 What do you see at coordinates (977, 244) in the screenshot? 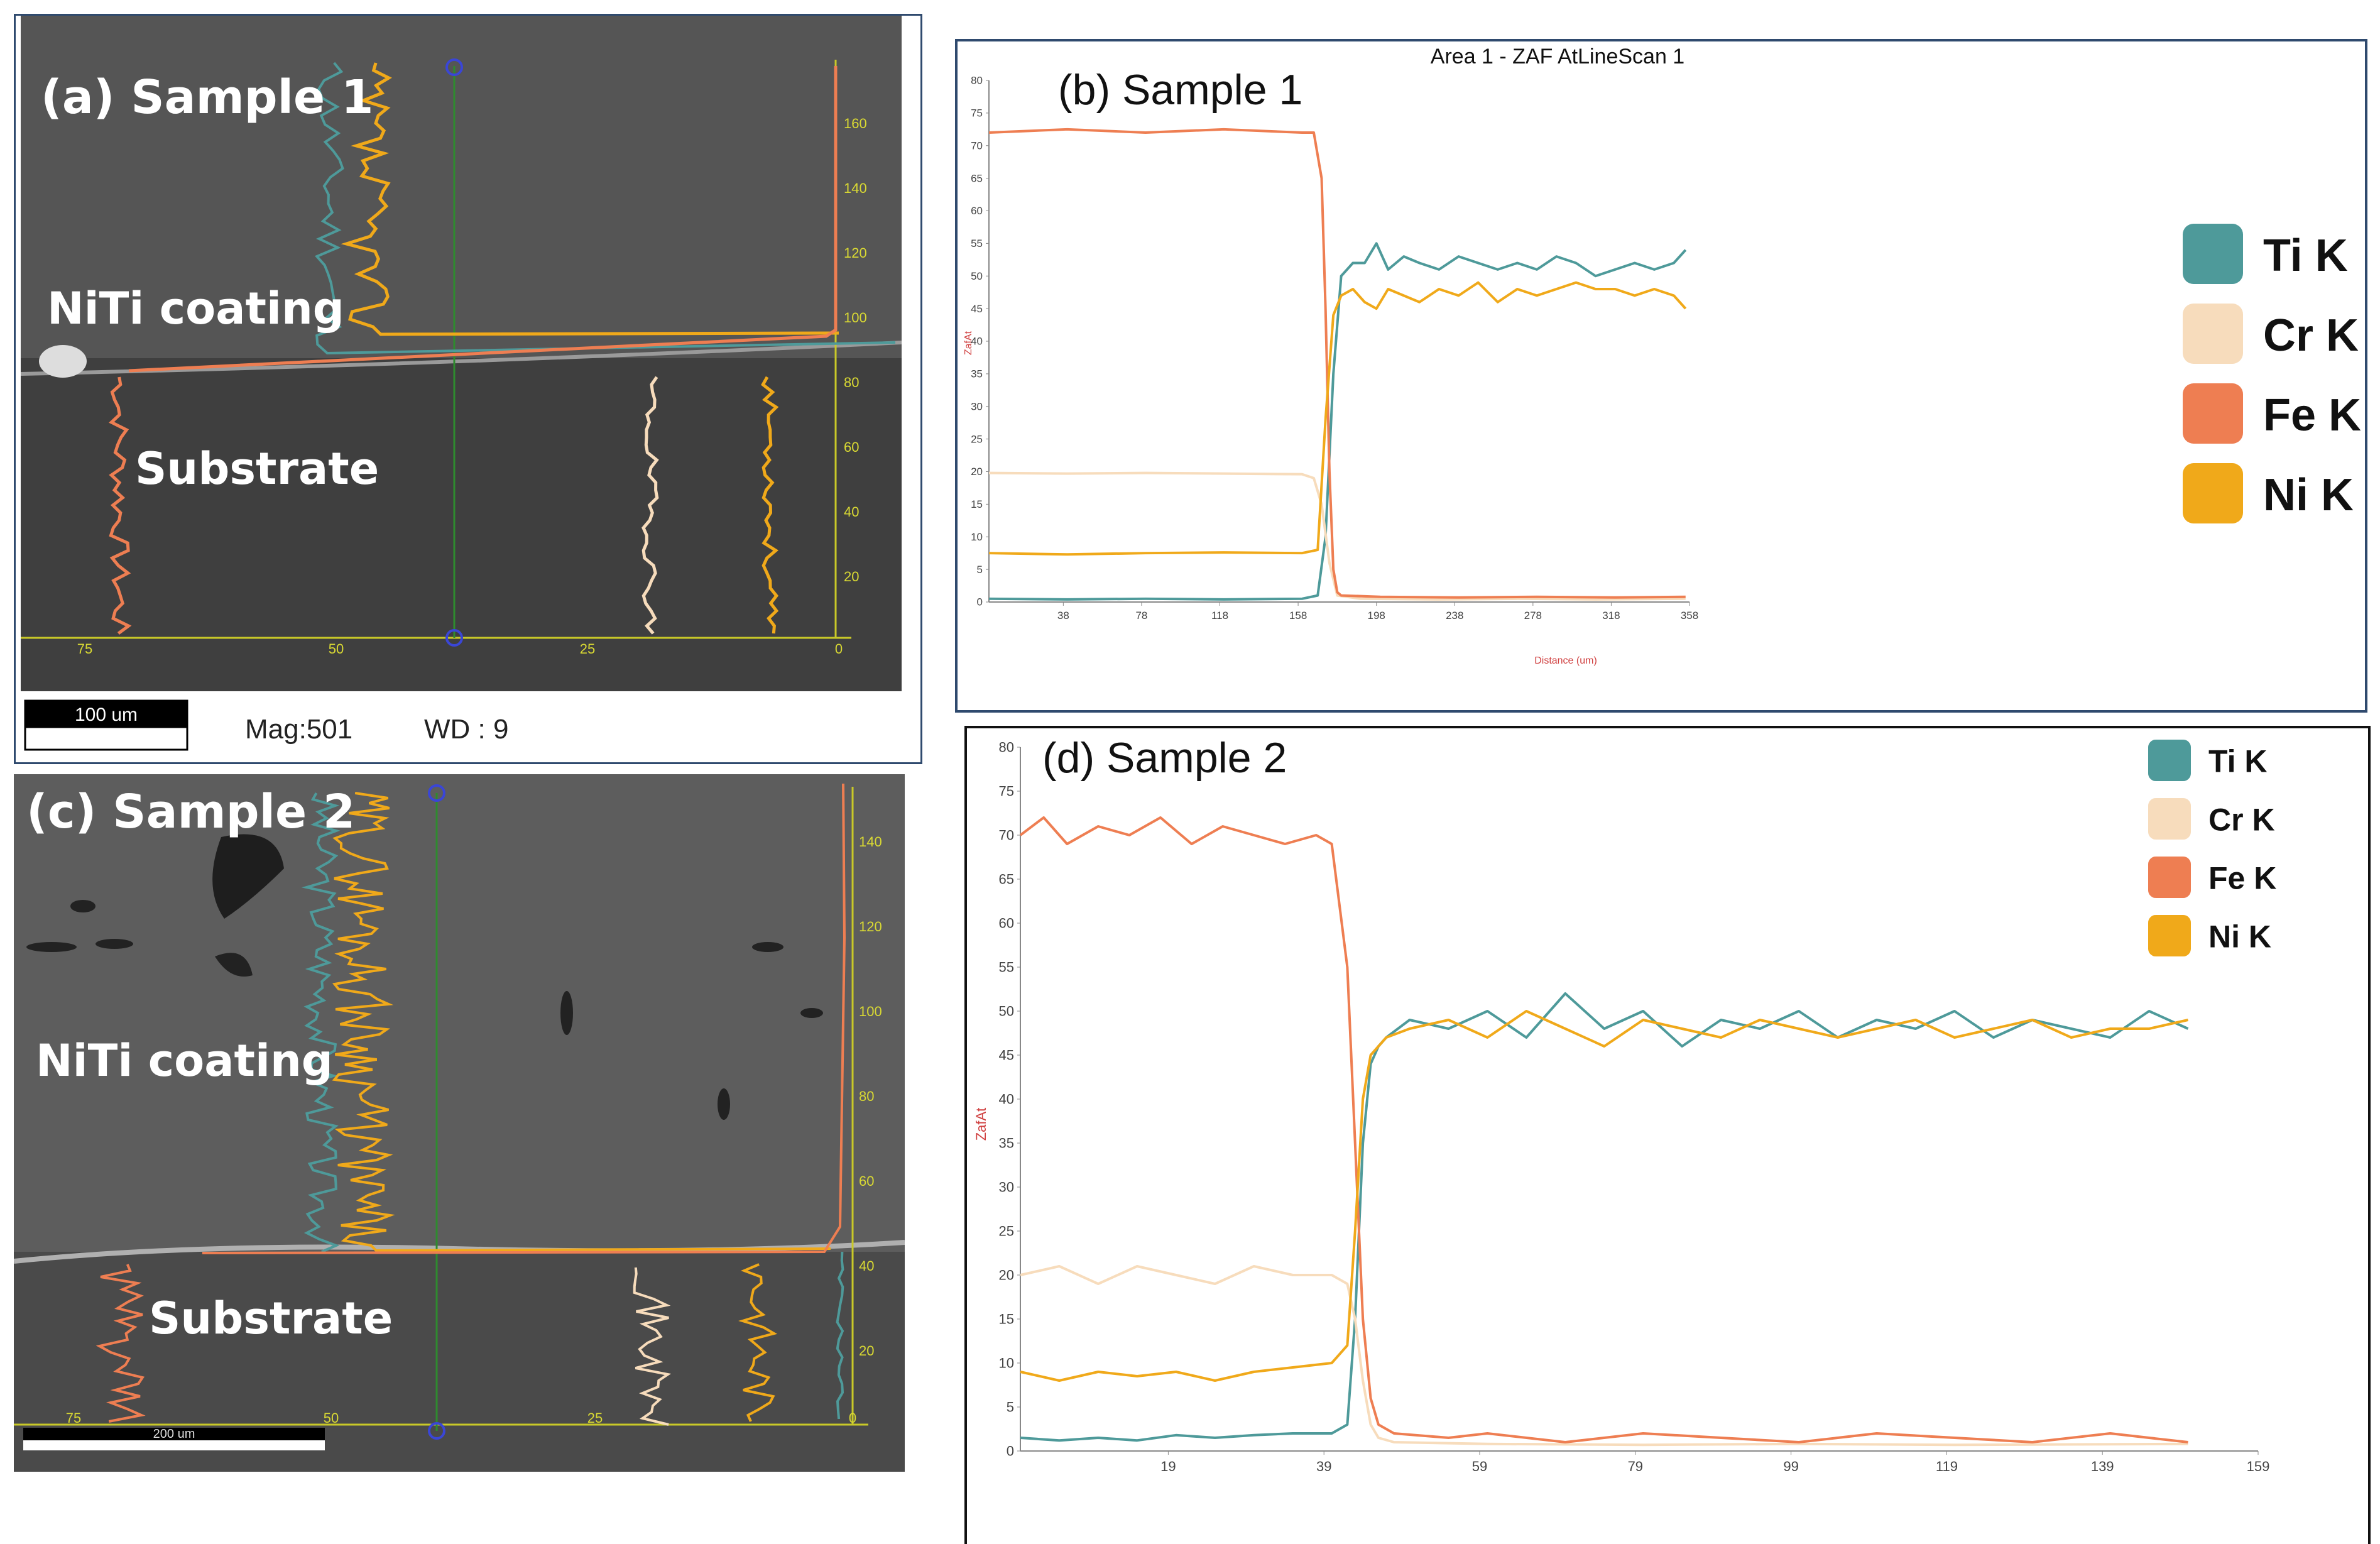
I see `y-tick-label: 55` at bounding box center [977, 244].